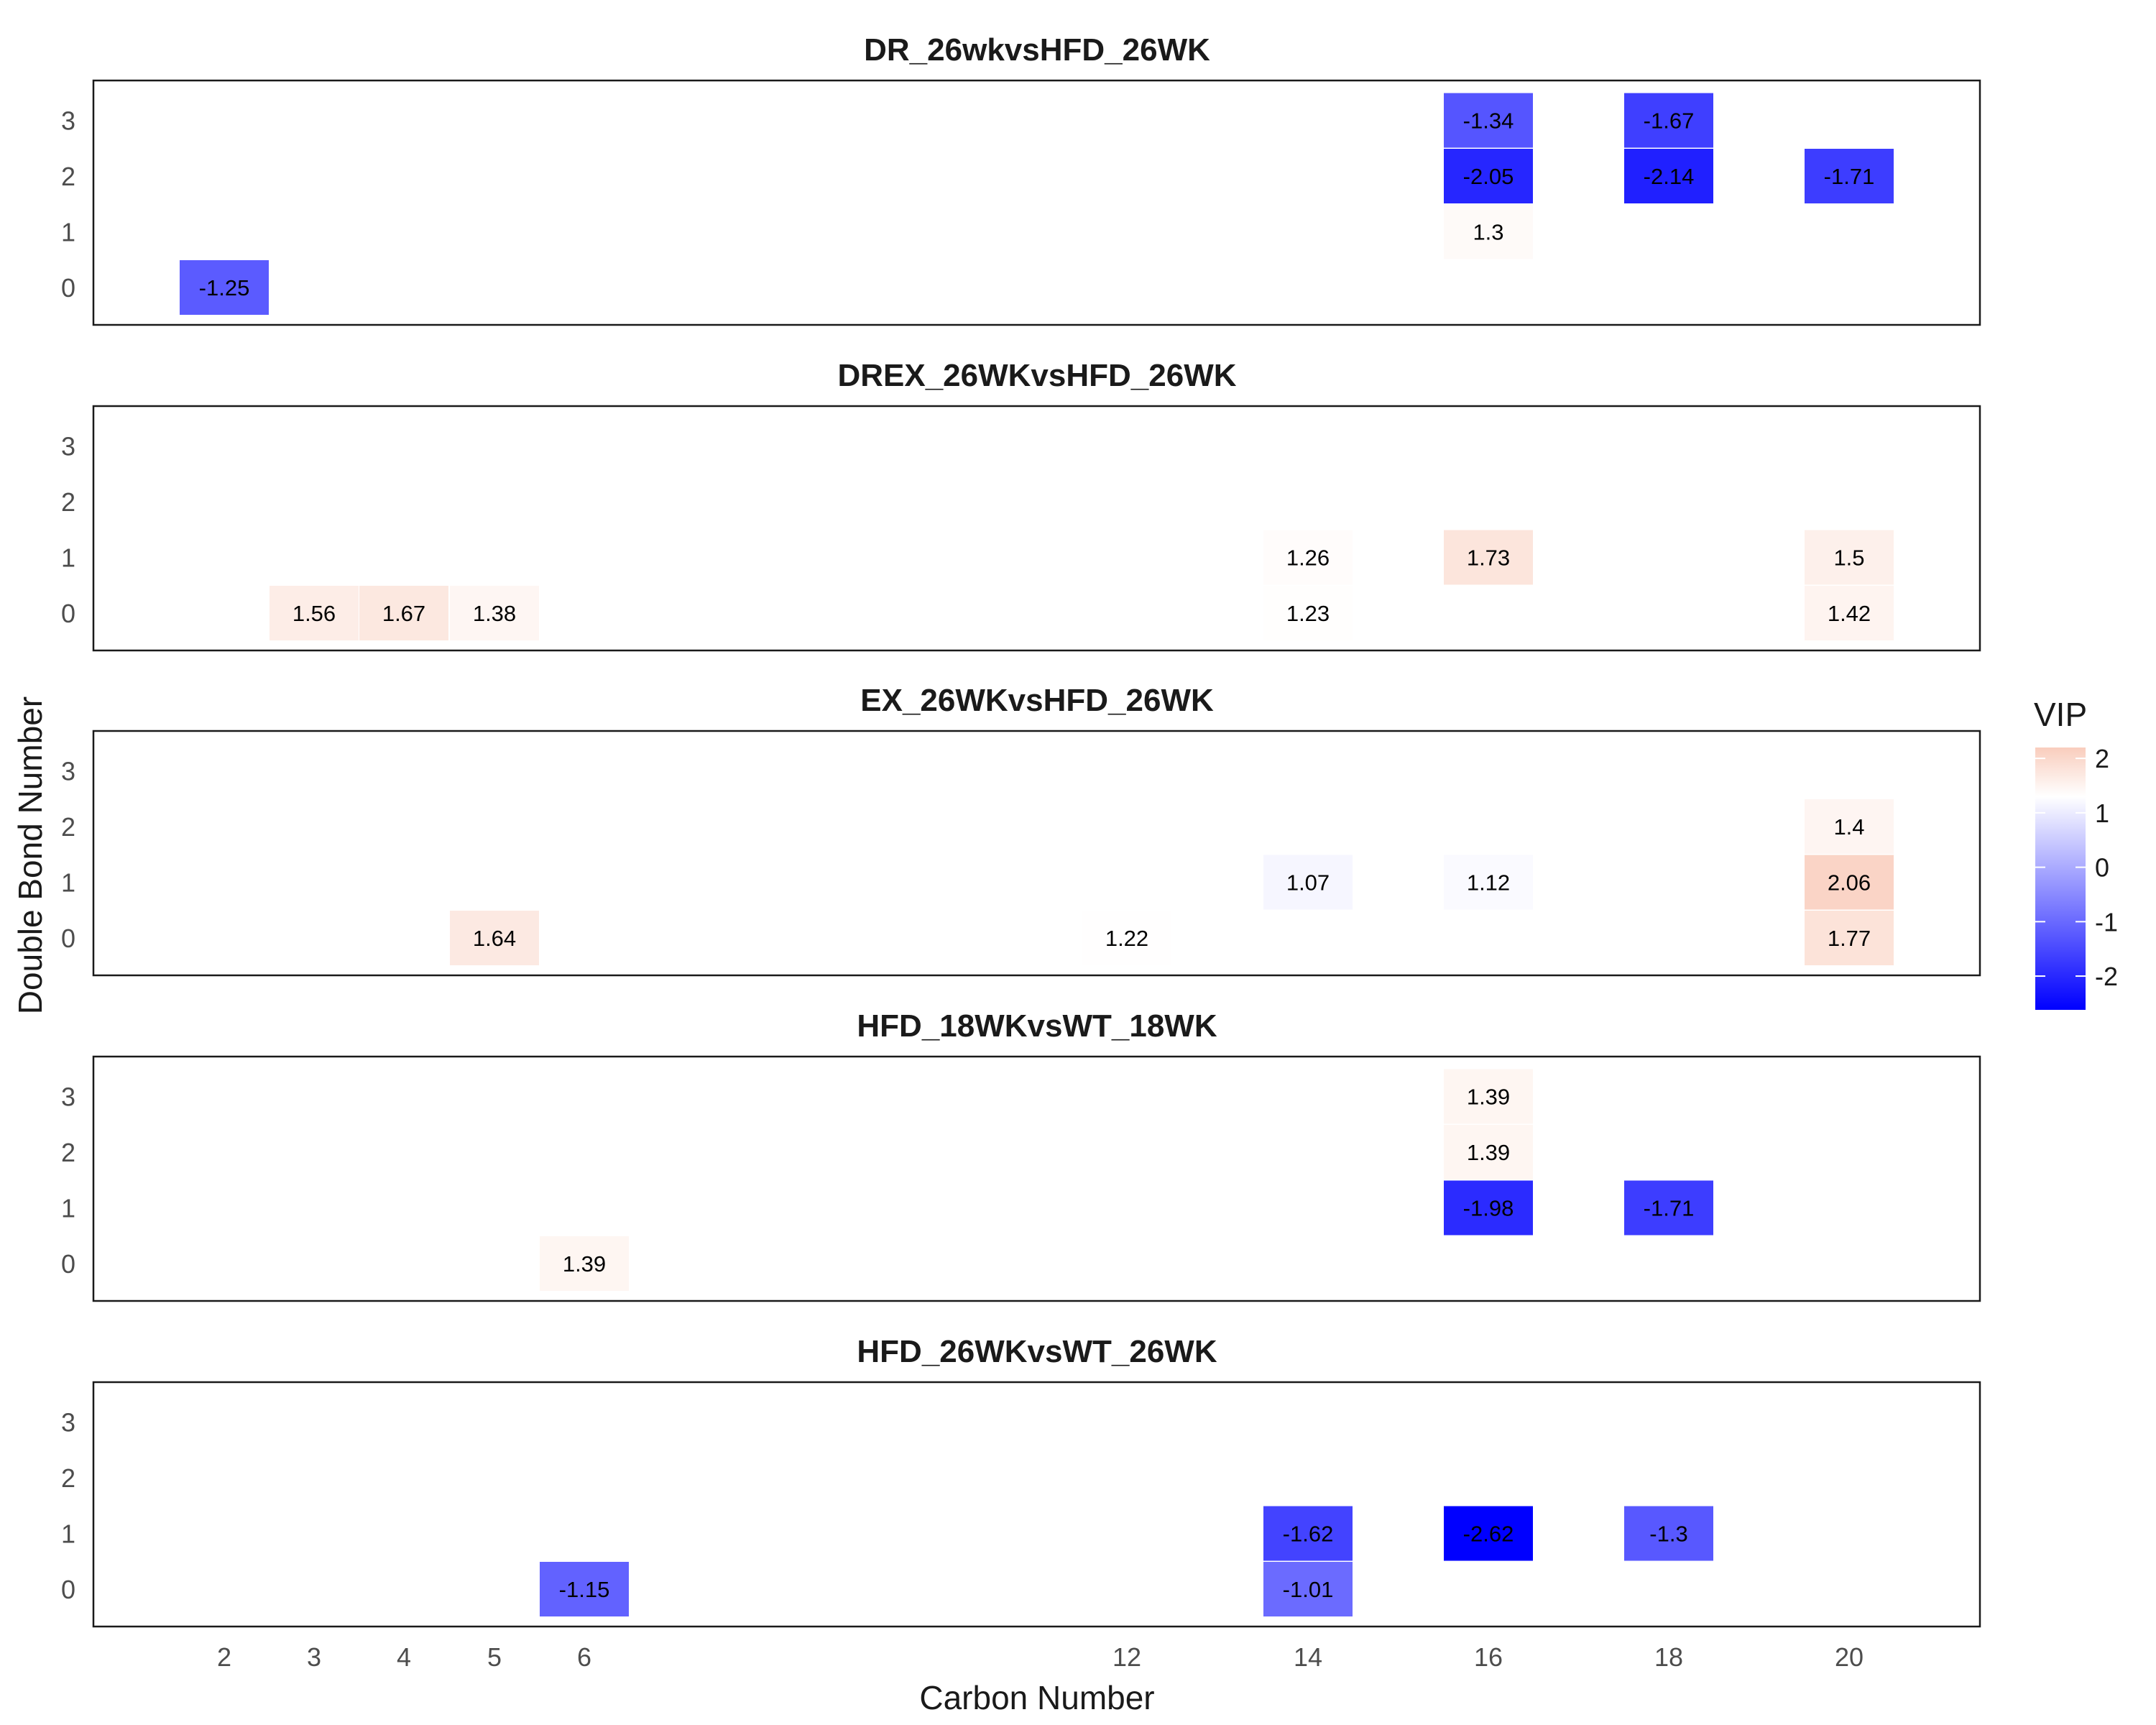 The width and height of the screenshot is (2156, 1725). What do you see at coordinates (1488, 1657) in the screenshot?
I see `x-tick-label: 16` at bounding box center [1488, 1657].